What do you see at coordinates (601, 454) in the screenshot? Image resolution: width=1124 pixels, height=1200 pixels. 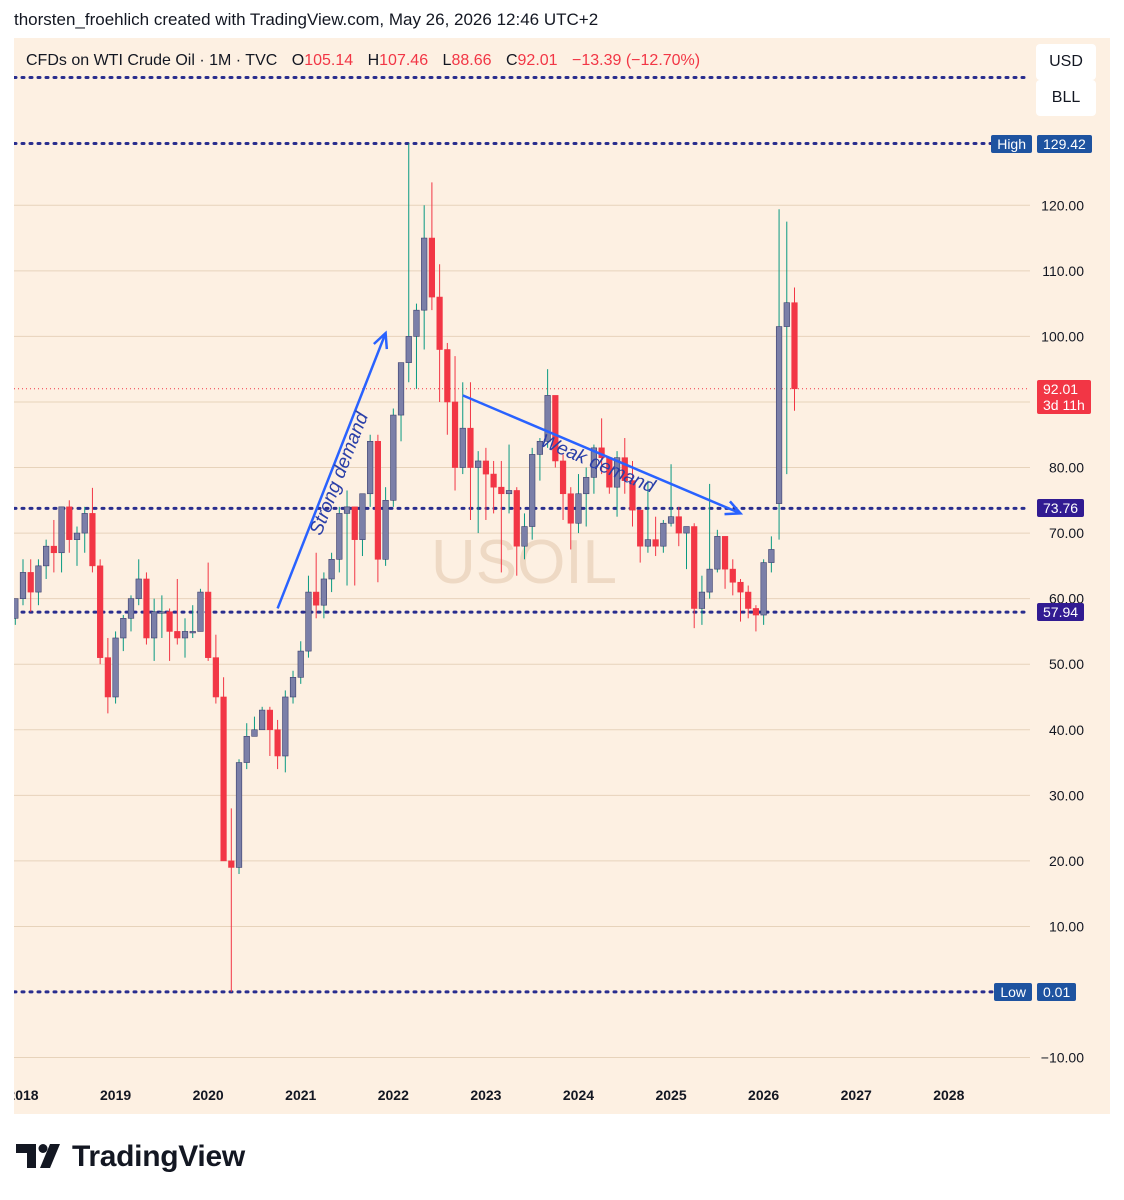 I see `annotation-arrow` at bounding box center [601, 454].